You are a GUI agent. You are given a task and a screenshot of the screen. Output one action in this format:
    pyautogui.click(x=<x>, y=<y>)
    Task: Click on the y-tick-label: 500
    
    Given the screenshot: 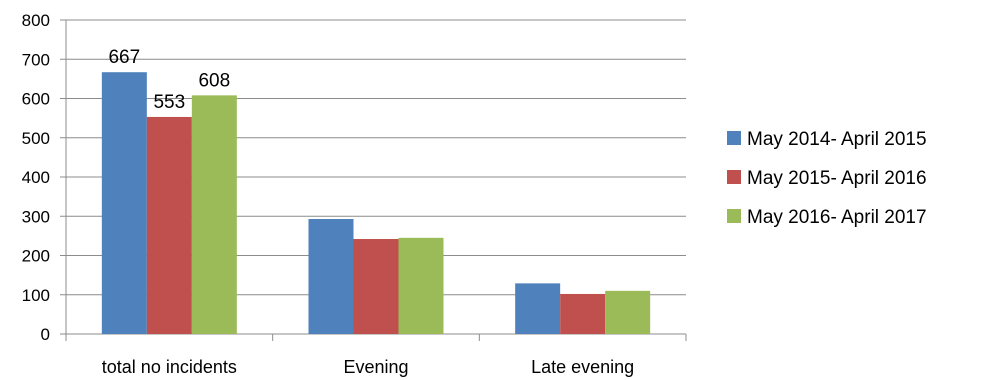 What is the action you would take?
    pyautogui.click(x=36, y=138)
    